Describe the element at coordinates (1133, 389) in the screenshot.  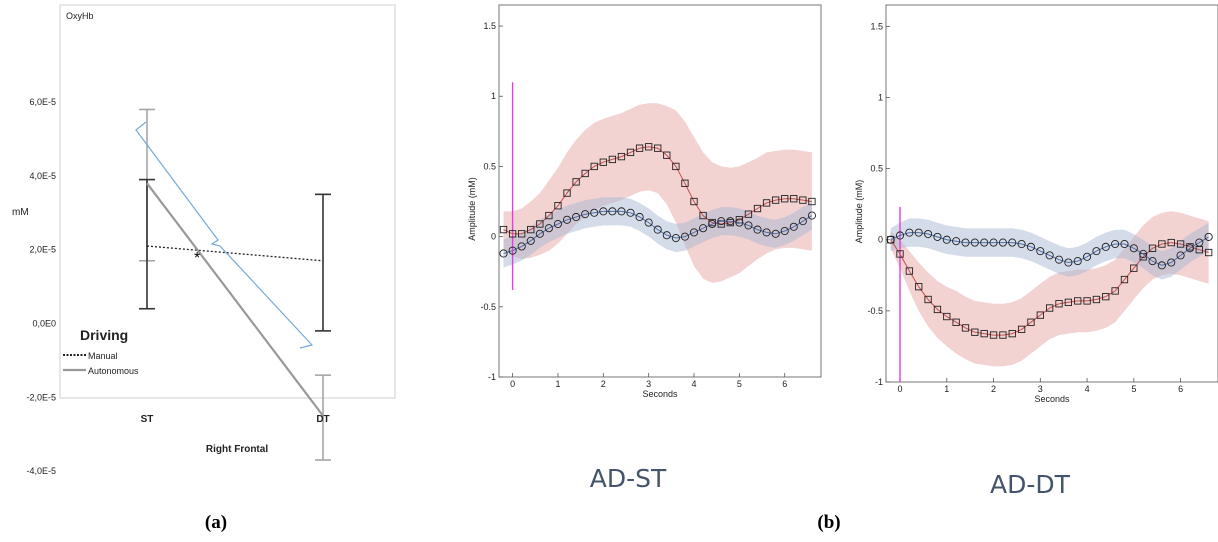
I see `x-tick-label: 5` at that location.